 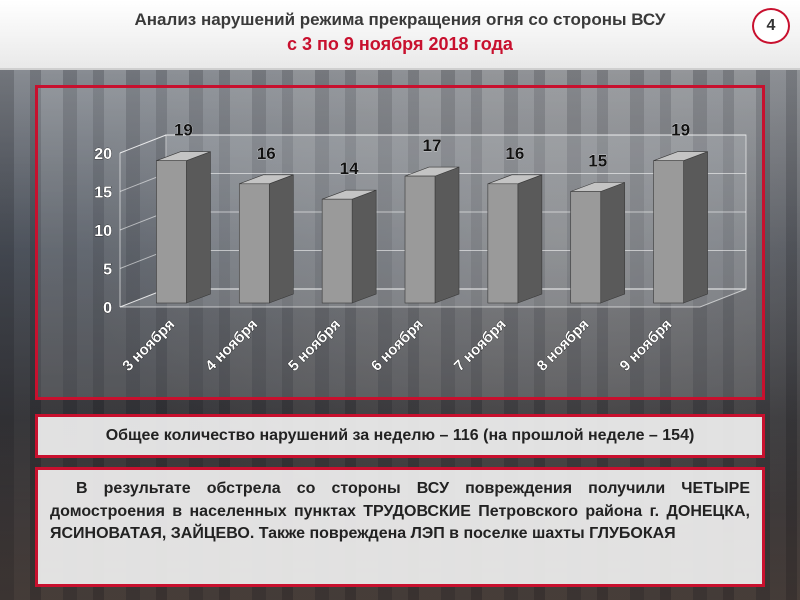 I want to click on gridline, so click(x=432, y=144).